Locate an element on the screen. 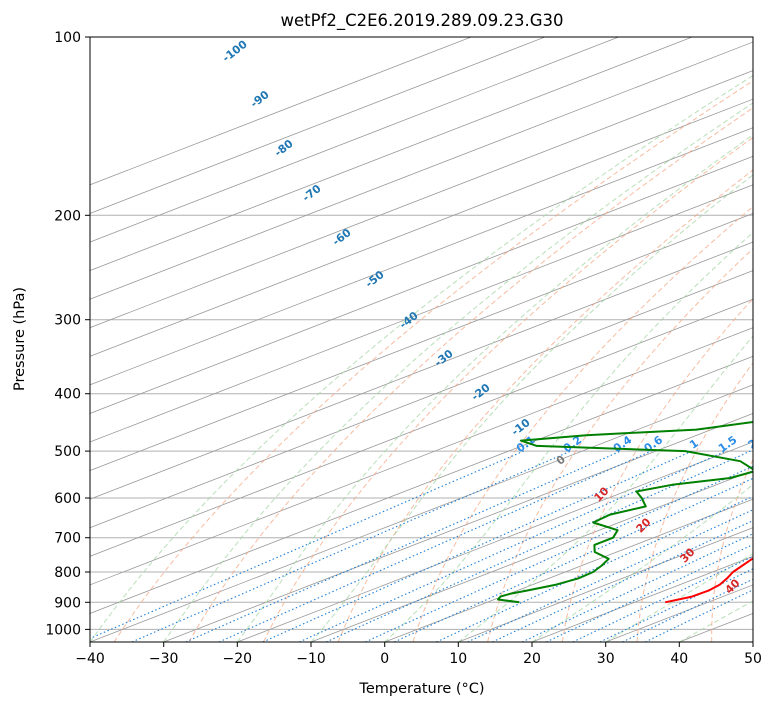 This screenshot has height=708, width=775. x-axis-ticks: −40 −30 −20 −10 0 10 20 30 40 50 is located at coordinates (418, 654).